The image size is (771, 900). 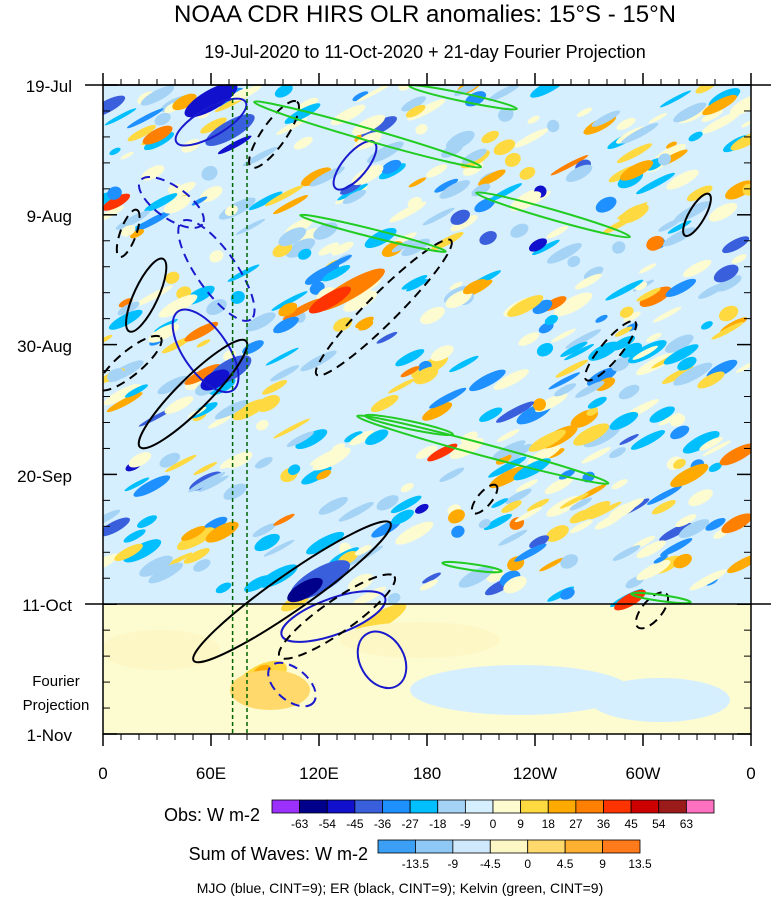 What do you see at coordinates (750, 773) in the screenshot?
I see `x-tick-label: 0` at bounding box center [750, 773].